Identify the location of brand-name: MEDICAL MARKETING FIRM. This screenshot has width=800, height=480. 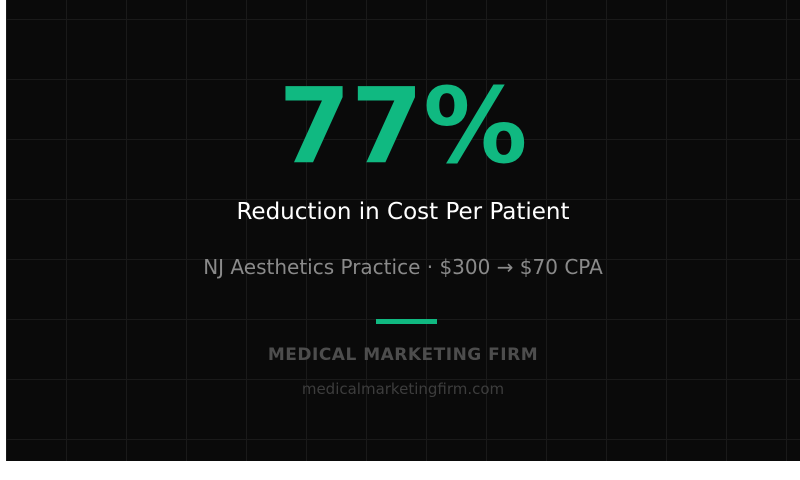
(403, 355).